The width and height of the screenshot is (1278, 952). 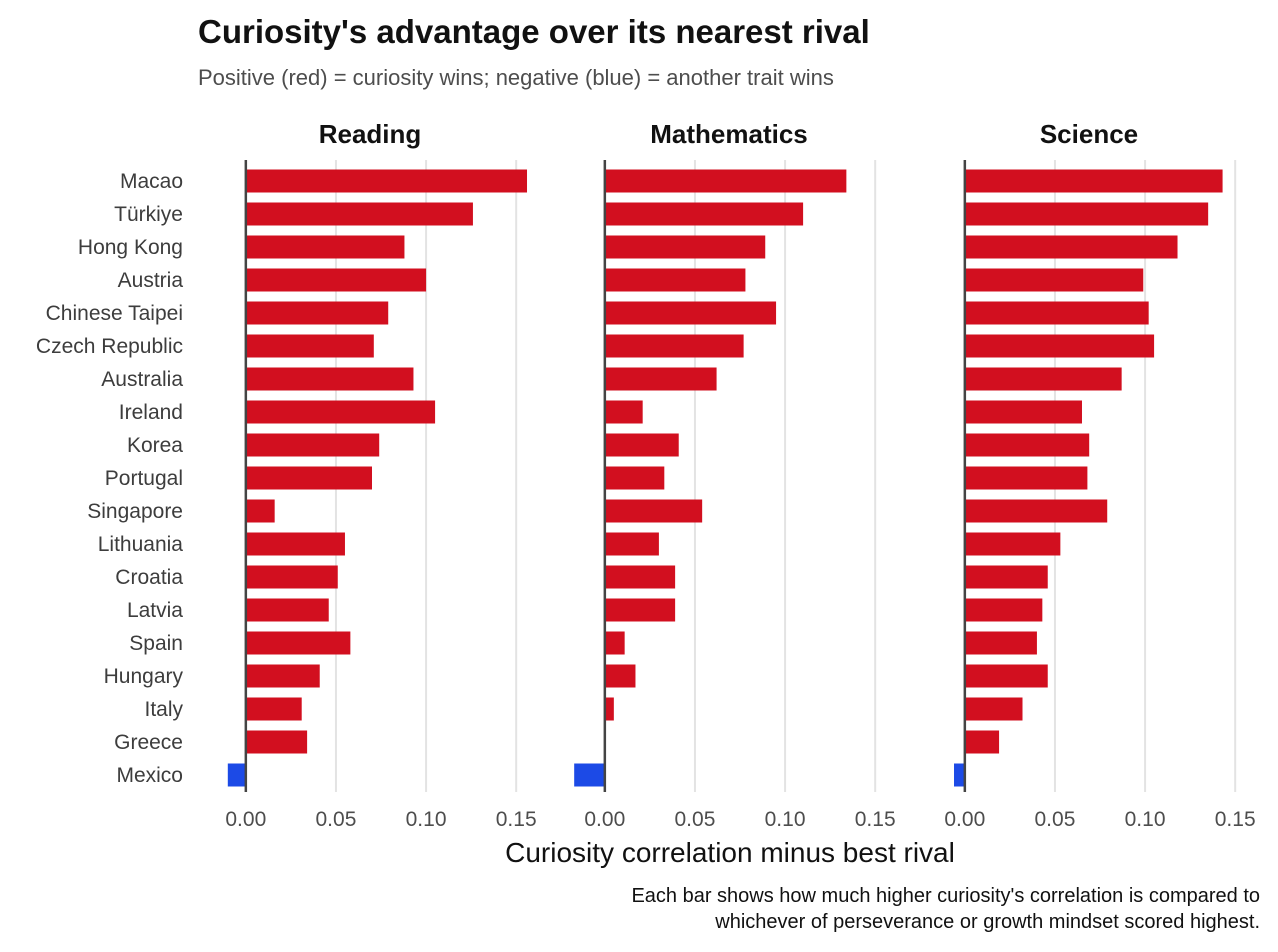 What do you see at coordinates (130, 247) in the screenshot?
I see `y-tick-label: Hong Kong` at bounding box center [130, 247].